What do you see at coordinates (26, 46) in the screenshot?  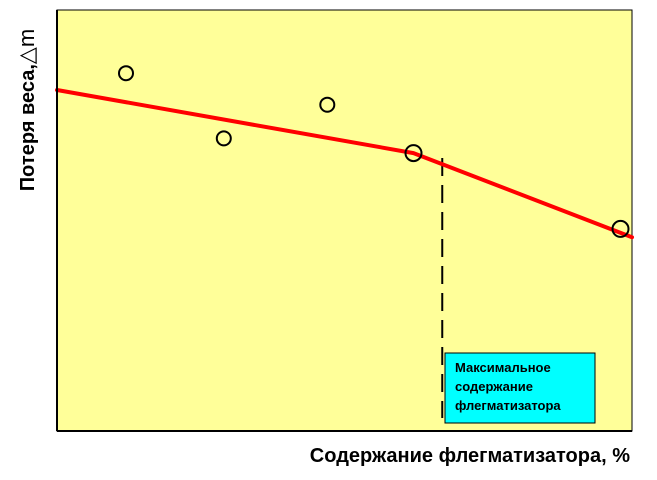 I see `y-axis-label-symbol: △m` at bounding box center [26, 46].